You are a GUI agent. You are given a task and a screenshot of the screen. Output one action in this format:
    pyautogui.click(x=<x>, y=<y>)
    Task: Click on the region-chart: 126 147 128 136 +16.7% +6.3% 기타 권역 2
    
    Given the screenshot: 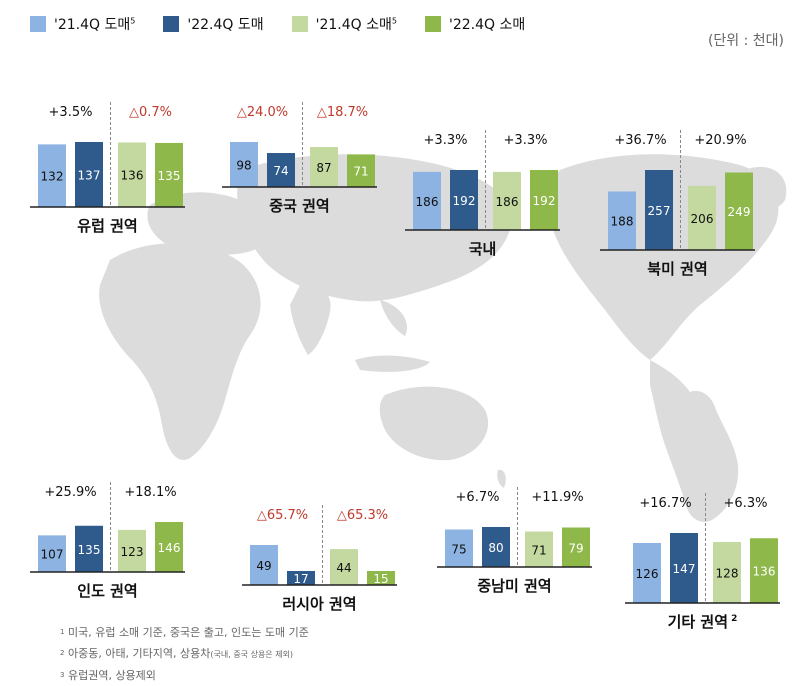 What is the action you would take?
    pyautogui.click(x=702, y=563)
    